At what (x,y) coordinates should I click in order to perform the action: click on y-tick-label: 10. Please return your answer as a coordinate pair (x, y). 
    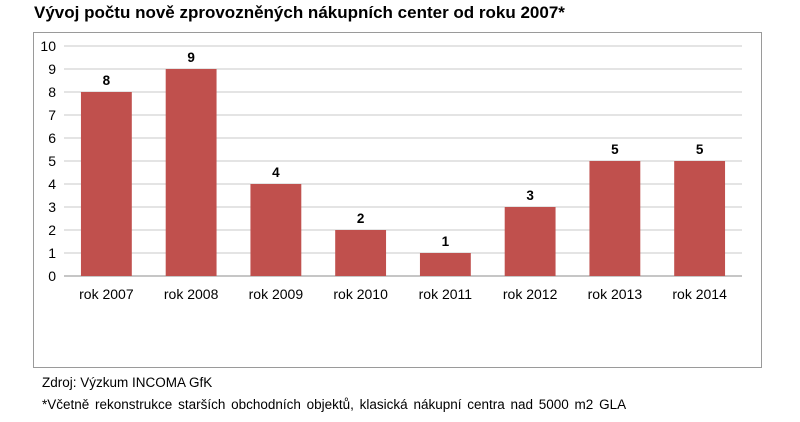
    Looking at the image, I should click on (48, 46).